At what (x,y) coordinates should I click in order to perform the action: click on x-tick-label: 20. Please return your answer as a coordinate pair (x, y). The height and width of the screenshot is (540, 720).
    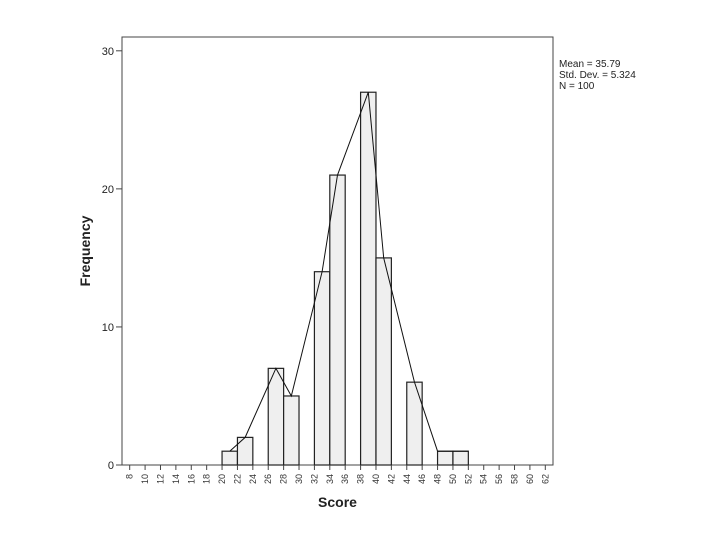
    Looking at the image, I should click on (222, 479).